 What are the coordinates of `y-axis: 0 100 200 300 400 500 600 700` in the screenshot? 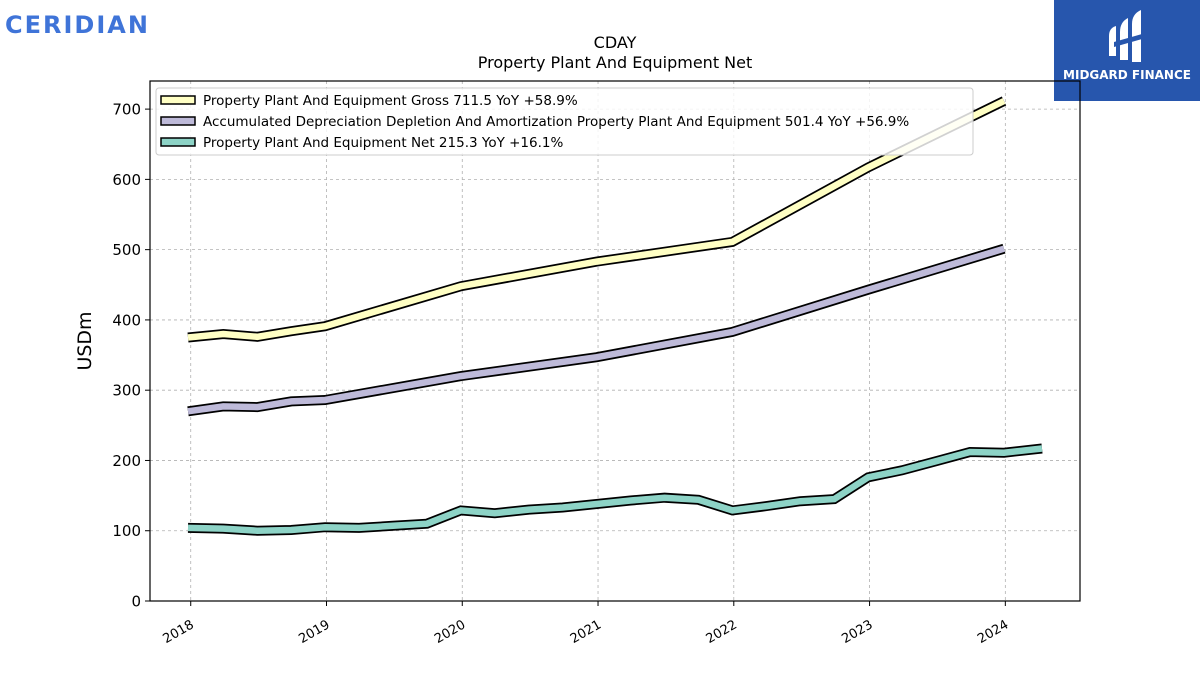 It's located at (131, 356).